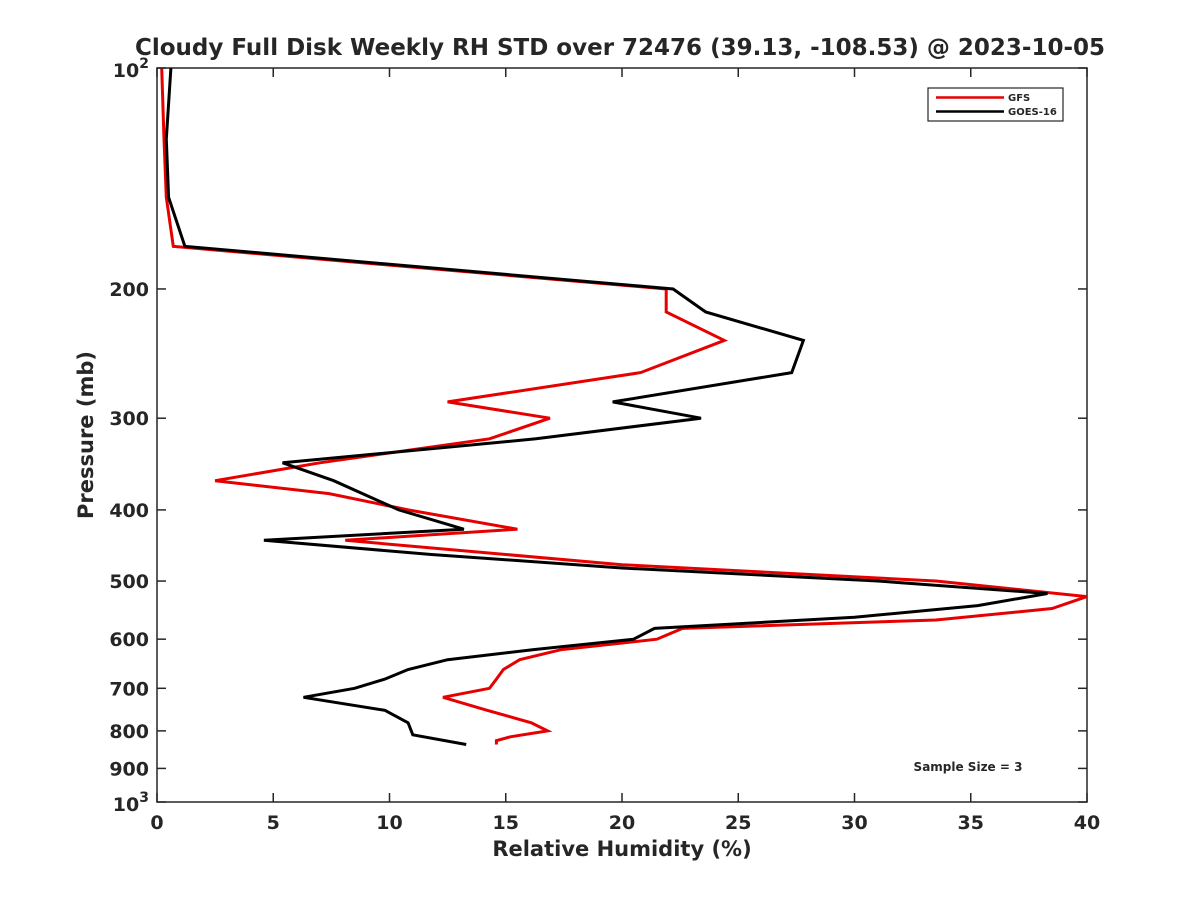 This screenshot has width=1200, height=900. I want to click on x-tick-label: 40, so click(1087, 823).